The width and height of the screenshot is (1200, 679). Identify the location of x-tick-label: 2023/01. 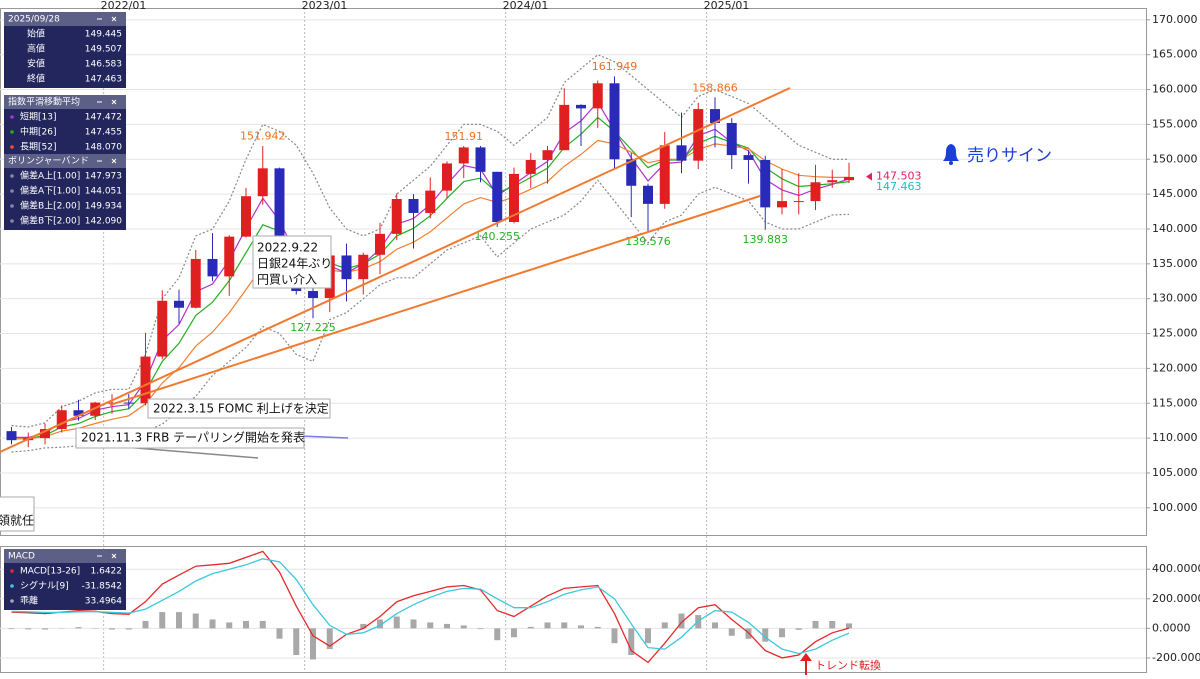
(325, 6).